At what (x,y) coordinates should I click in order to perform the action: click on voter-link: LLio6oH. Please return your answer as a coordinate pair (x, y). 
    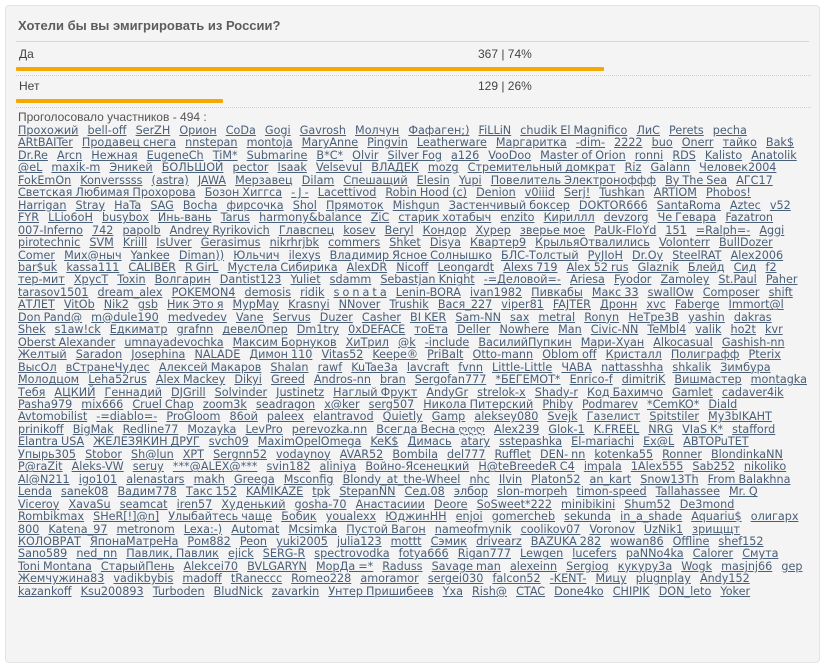
    Looking at the image, I should click on (70, 218).